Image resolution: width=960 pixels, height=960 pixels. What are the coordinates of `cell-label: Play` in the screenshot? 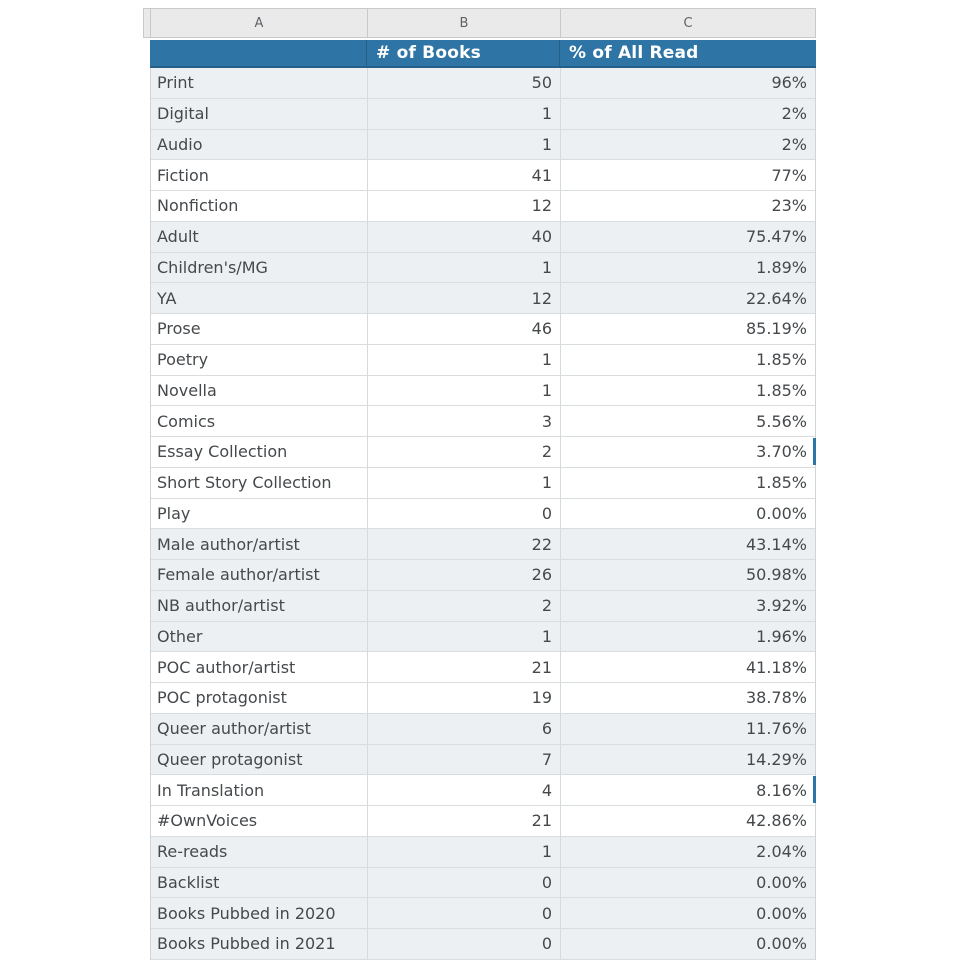 It's located at (174, 513).